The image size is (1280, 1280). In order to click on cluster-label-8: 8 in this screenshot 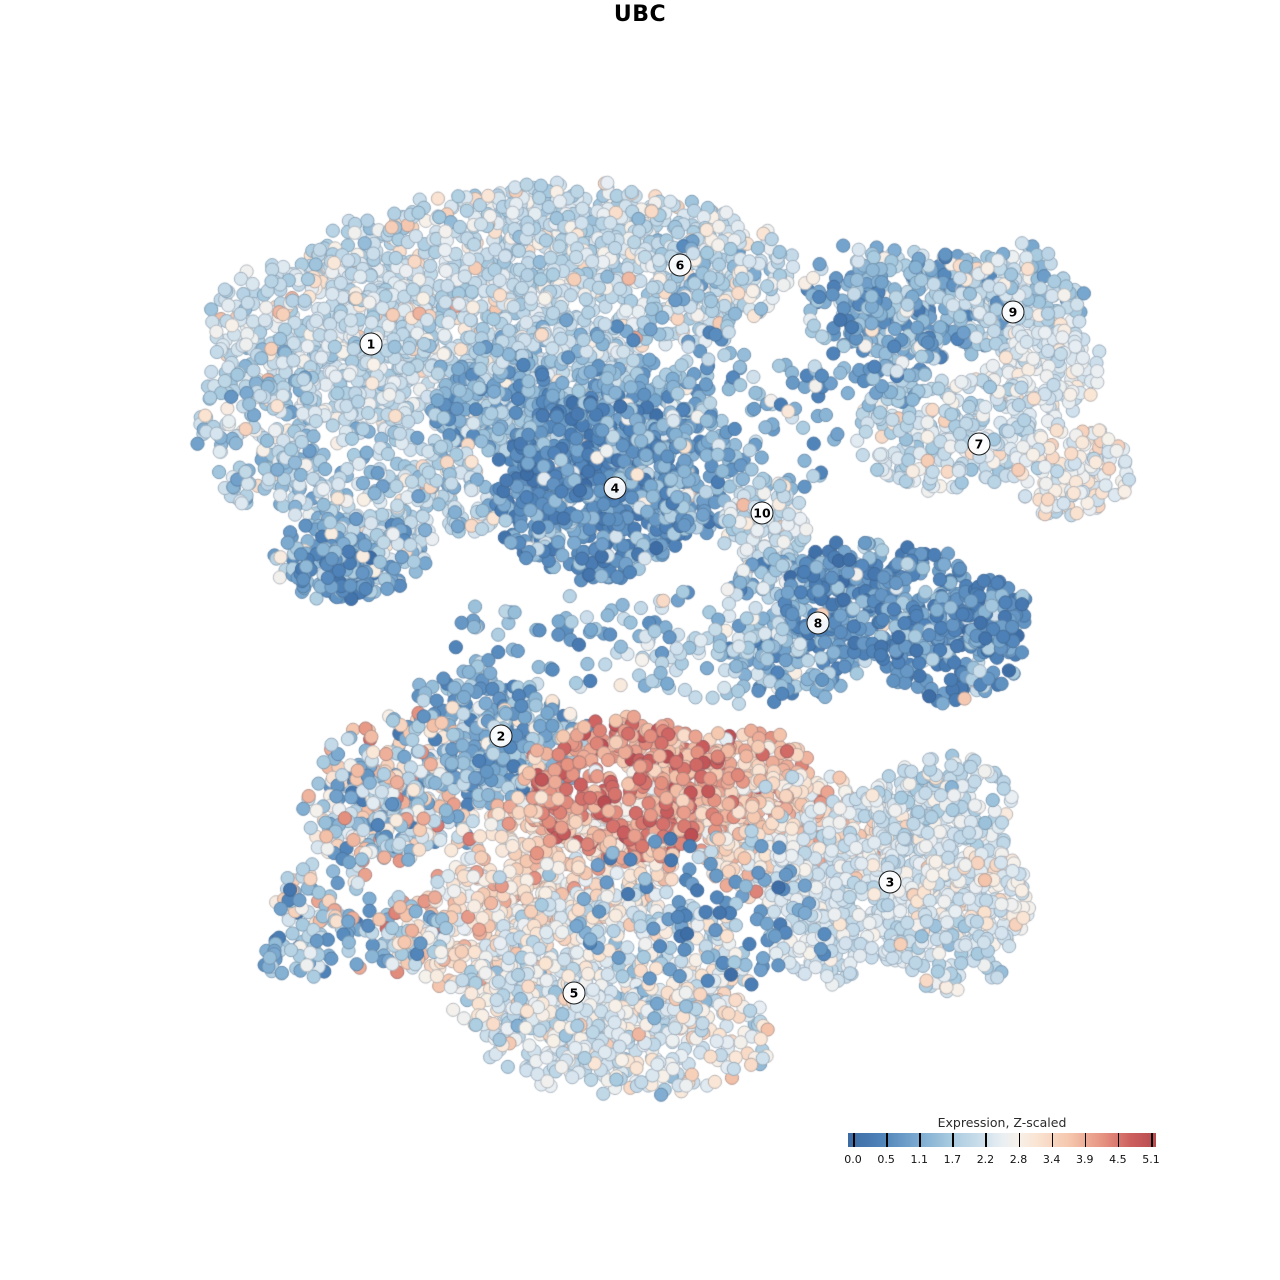, I will do `click(818, 623)`.